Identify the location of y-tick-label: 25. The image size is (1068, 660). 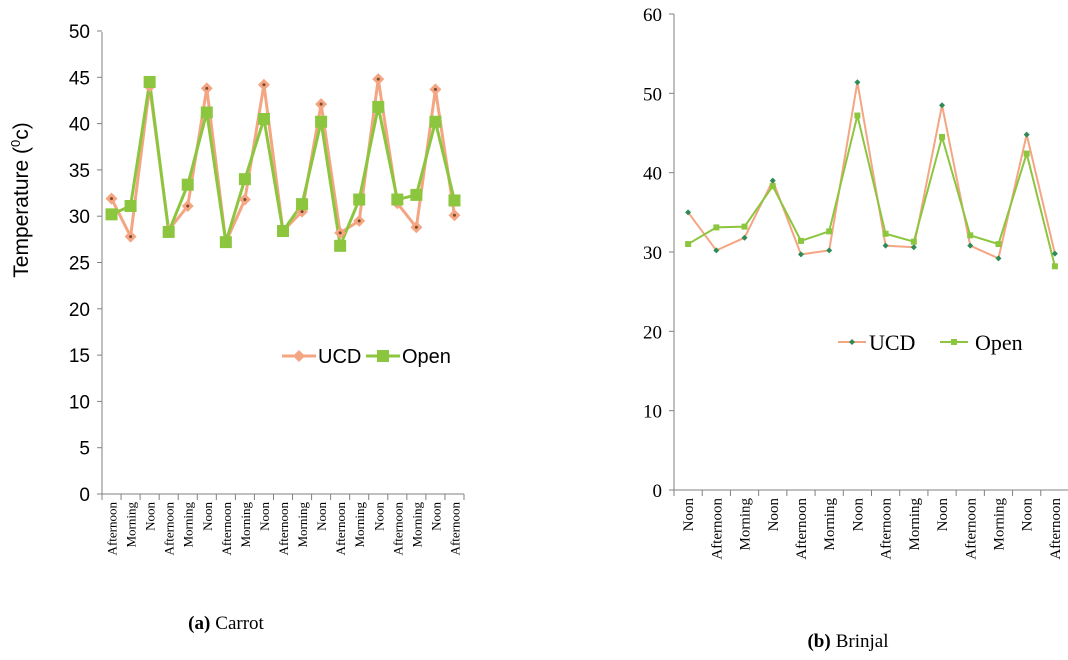
(79, 264).